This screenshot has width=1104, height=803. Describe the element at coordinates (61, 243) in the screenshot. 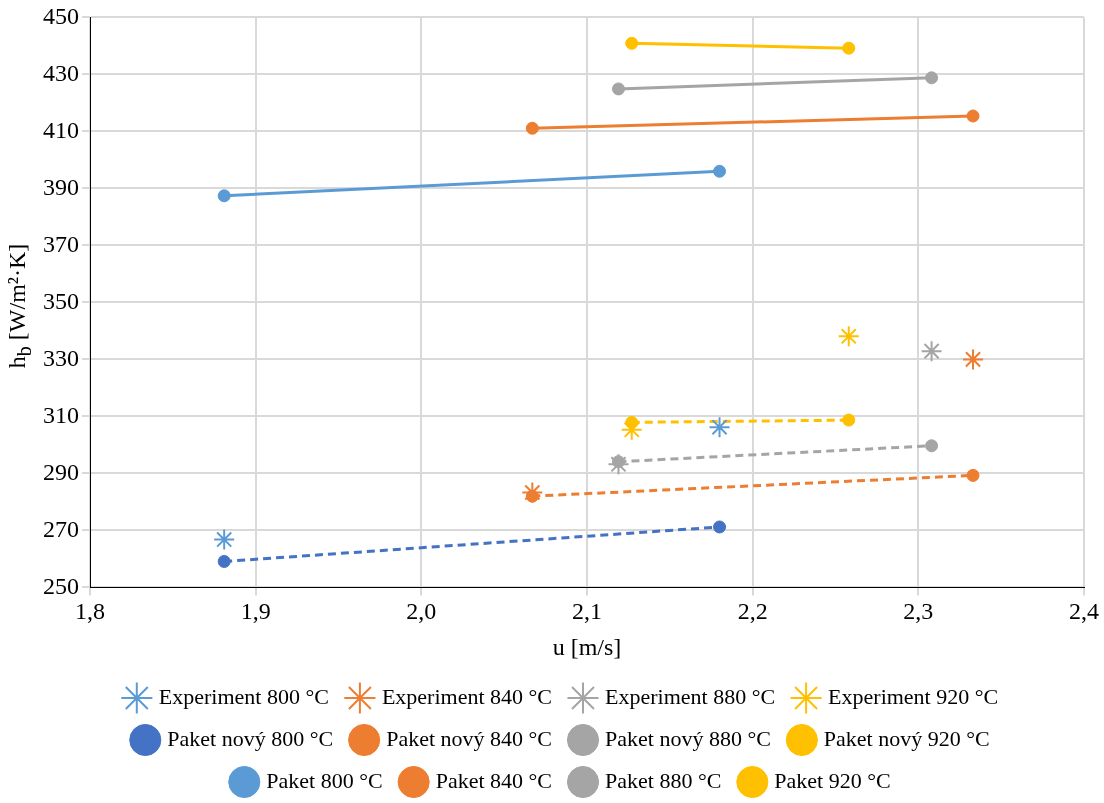

I see `y-tick-label: 370` at that location.